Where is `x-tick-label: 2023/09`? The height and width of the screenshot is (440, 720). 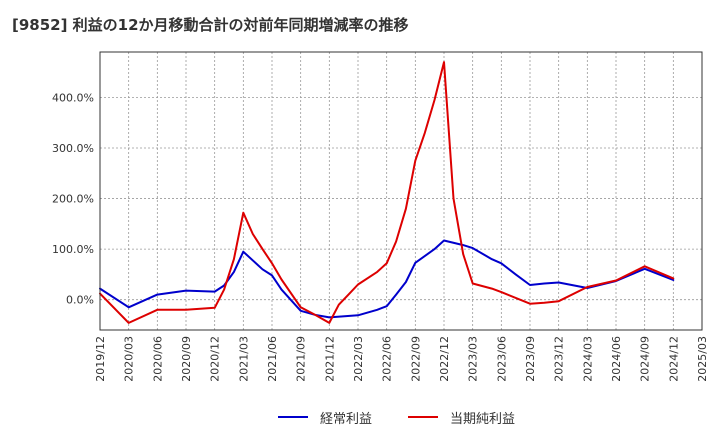 x-tick-label: 2023/09 is located at coordinates (530, 359).